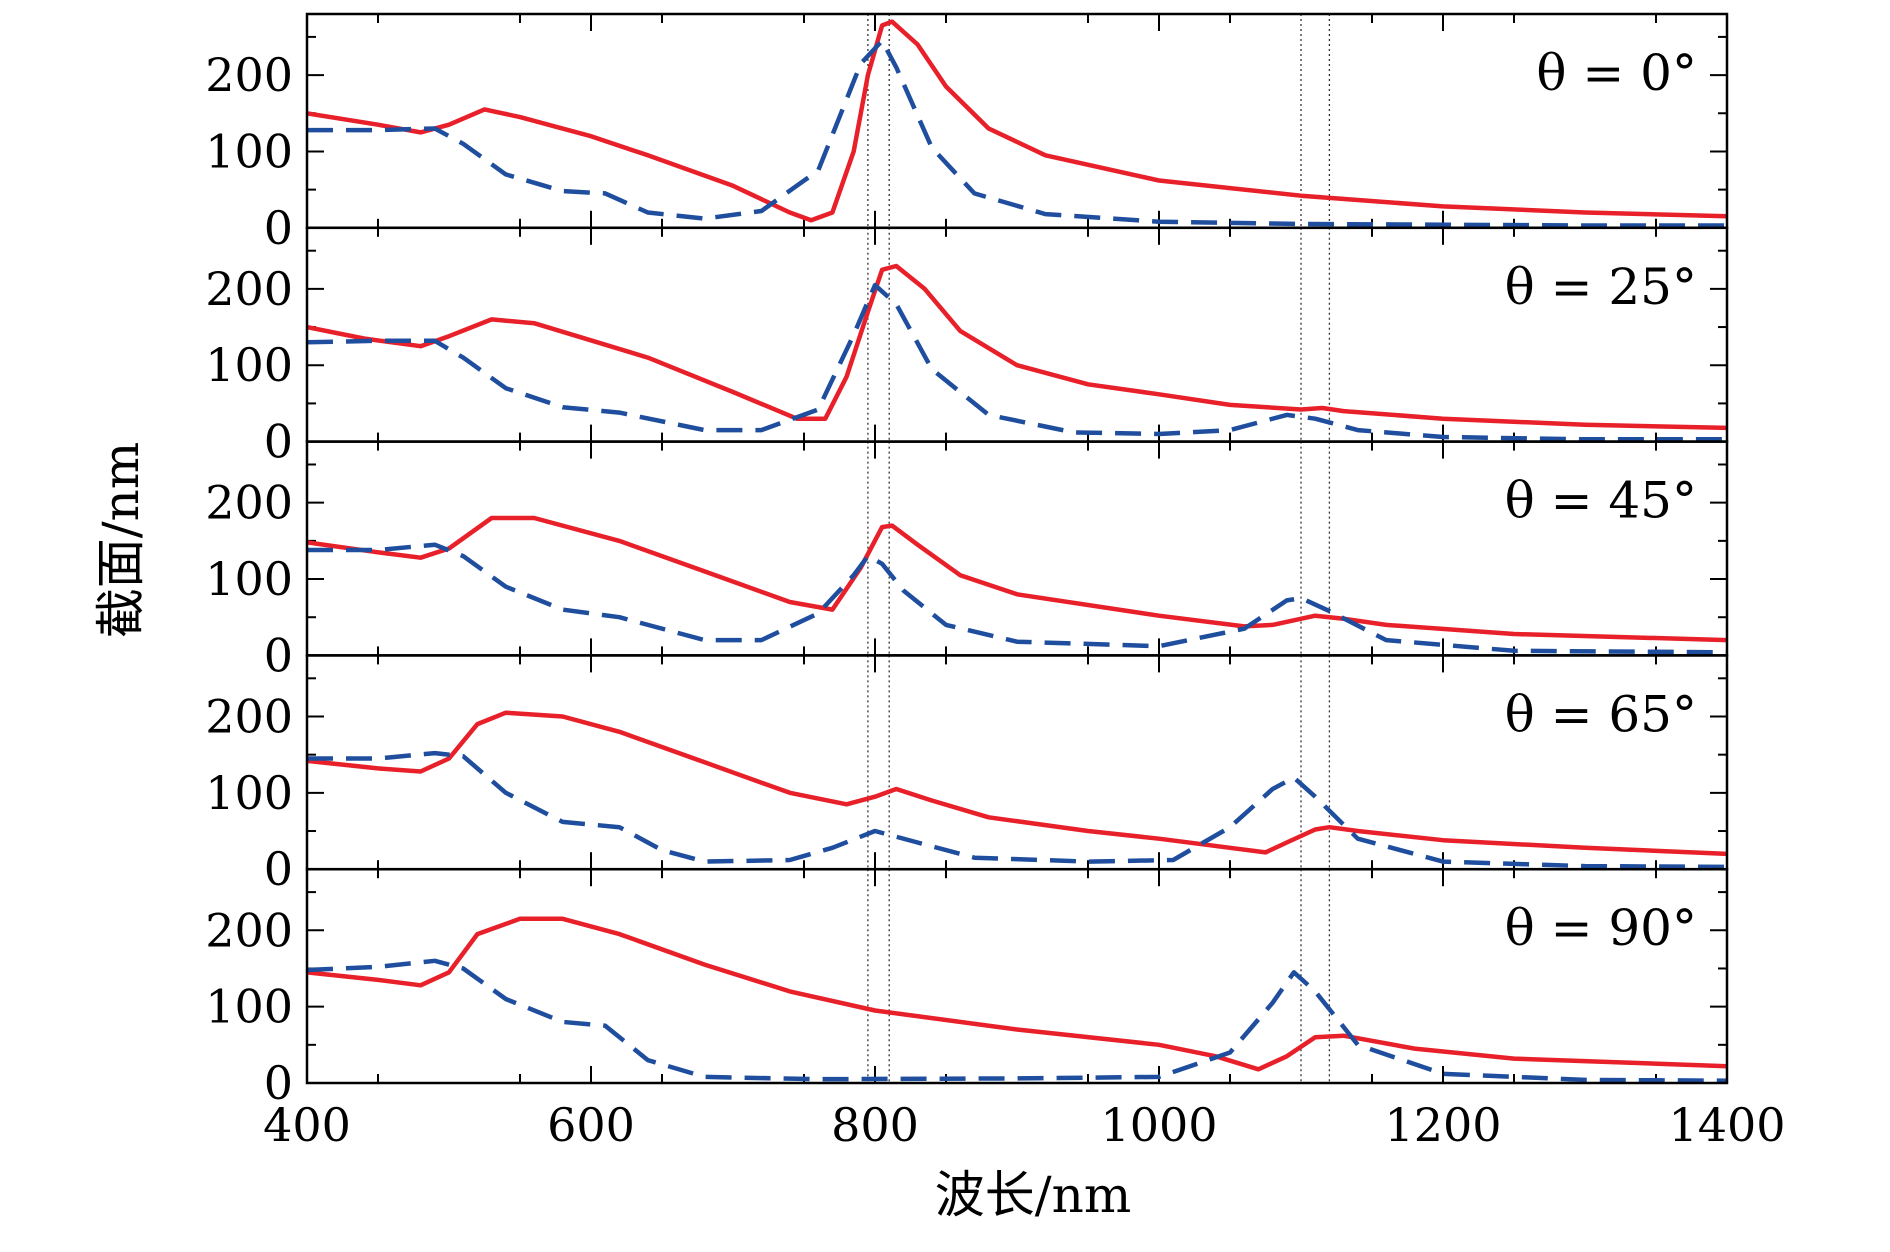 The width and height of the screenshot is (1890, 1252). What do you see at coordinates (1024, 1125) in the screenshot?
I see `x-axis: 400 600 800 1000 1200 1400` at bounding box center [1024, 1125].